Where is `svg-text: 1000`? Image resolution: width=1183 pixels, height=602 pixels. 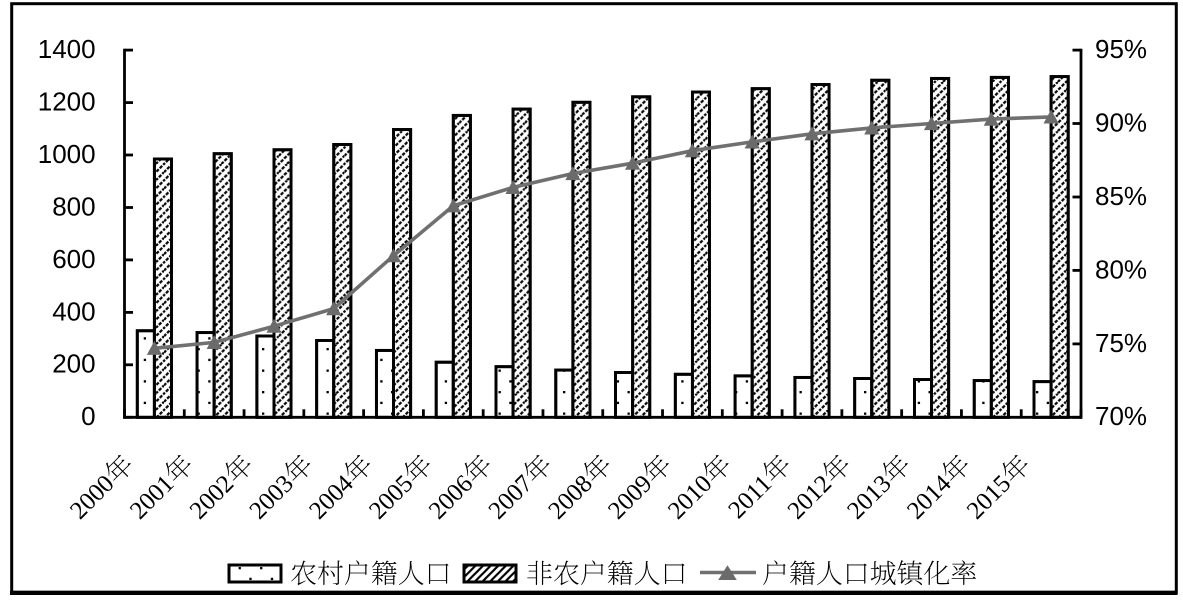 svg-text: 1000 is located at coordinates (67, 154).